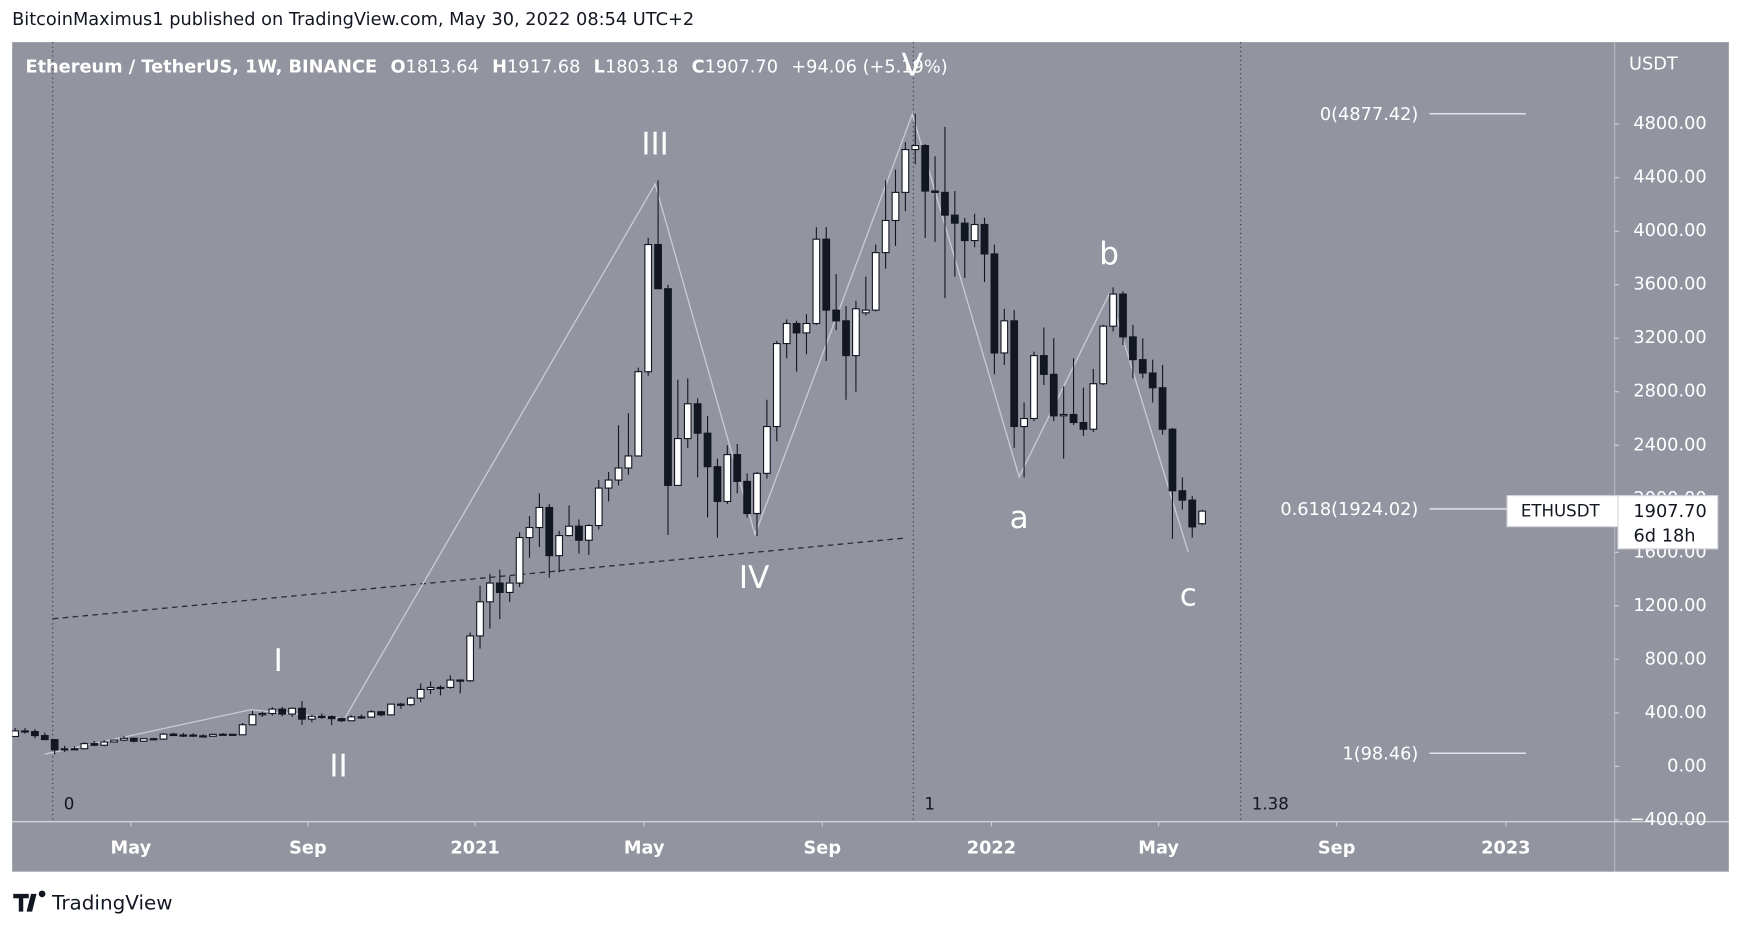 The height and width of the screenshot is (926, 1741). Describe the element at coordinates (641, 68) in the screenshot. I see `legend-value: 1803.18` at that location.